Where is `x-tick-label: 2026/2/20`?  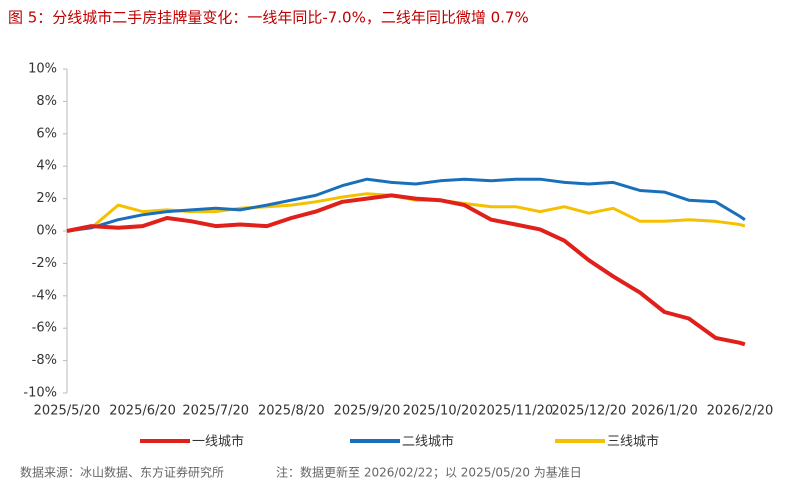
x-tick-label: 2026/2/20 is located at coordinates (740, 411).